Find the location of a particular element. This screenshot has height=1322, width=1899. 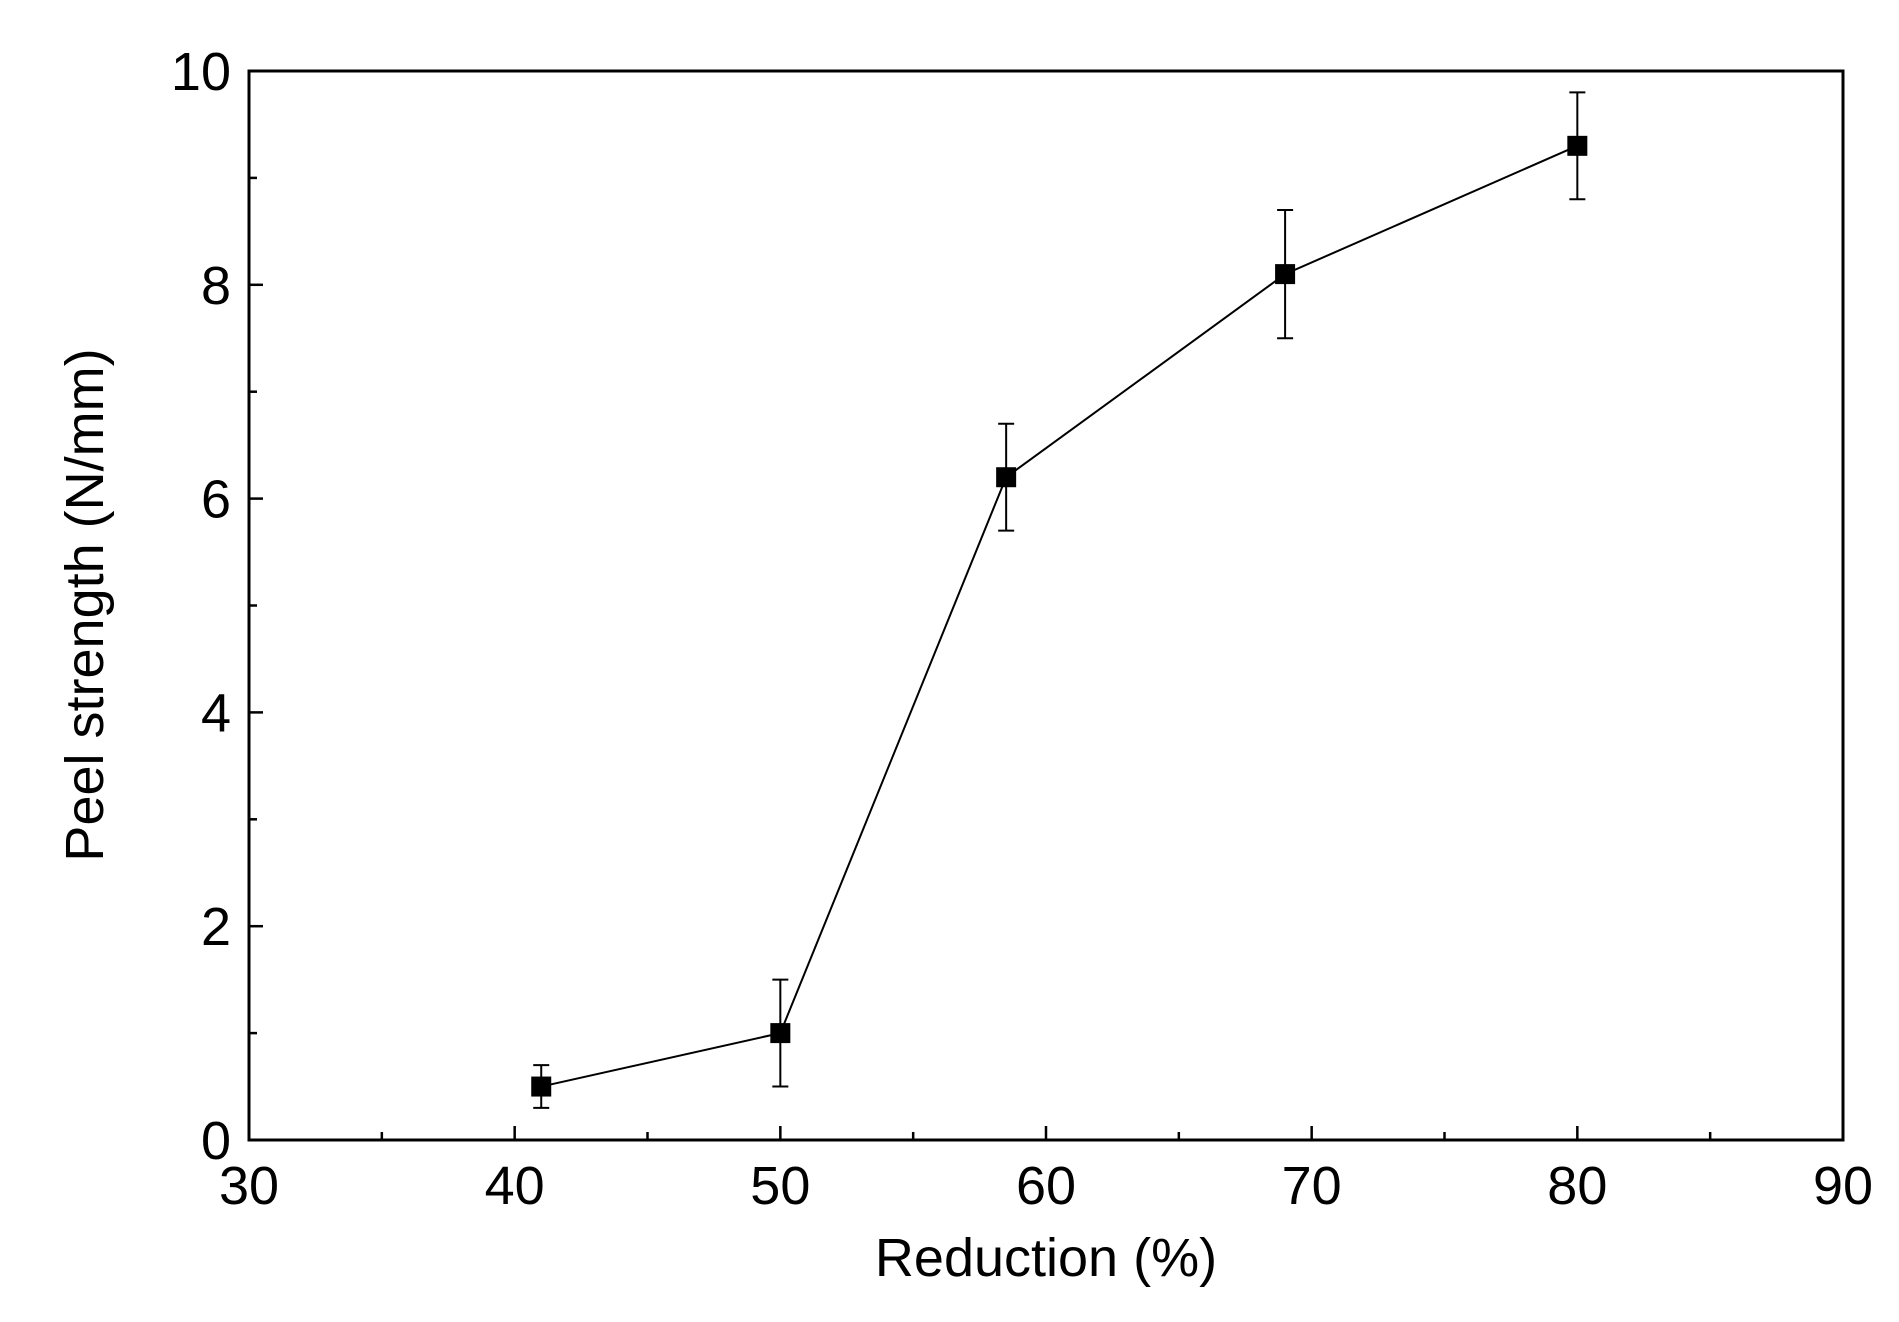

y-axis-title: Peel strength (N/mm) is located at coordinates (85, 604).